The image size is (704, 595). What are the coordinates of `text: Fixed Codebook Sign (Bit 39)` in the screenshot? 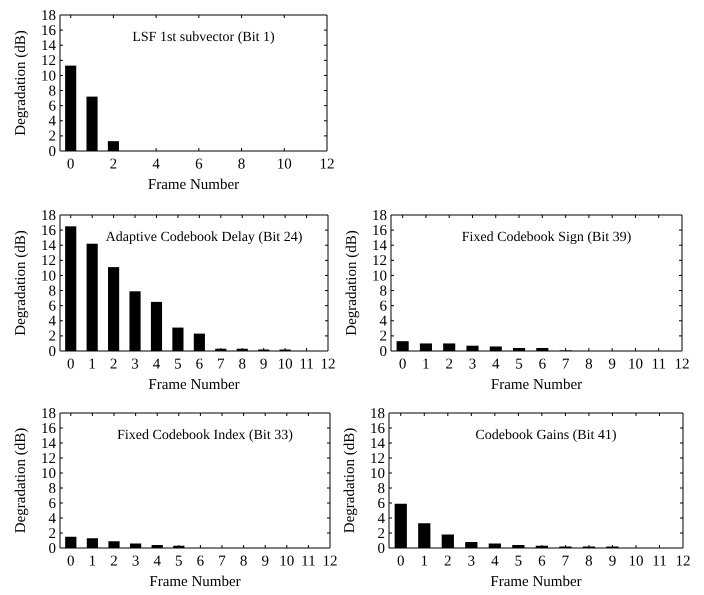 It's located at (547, 237).